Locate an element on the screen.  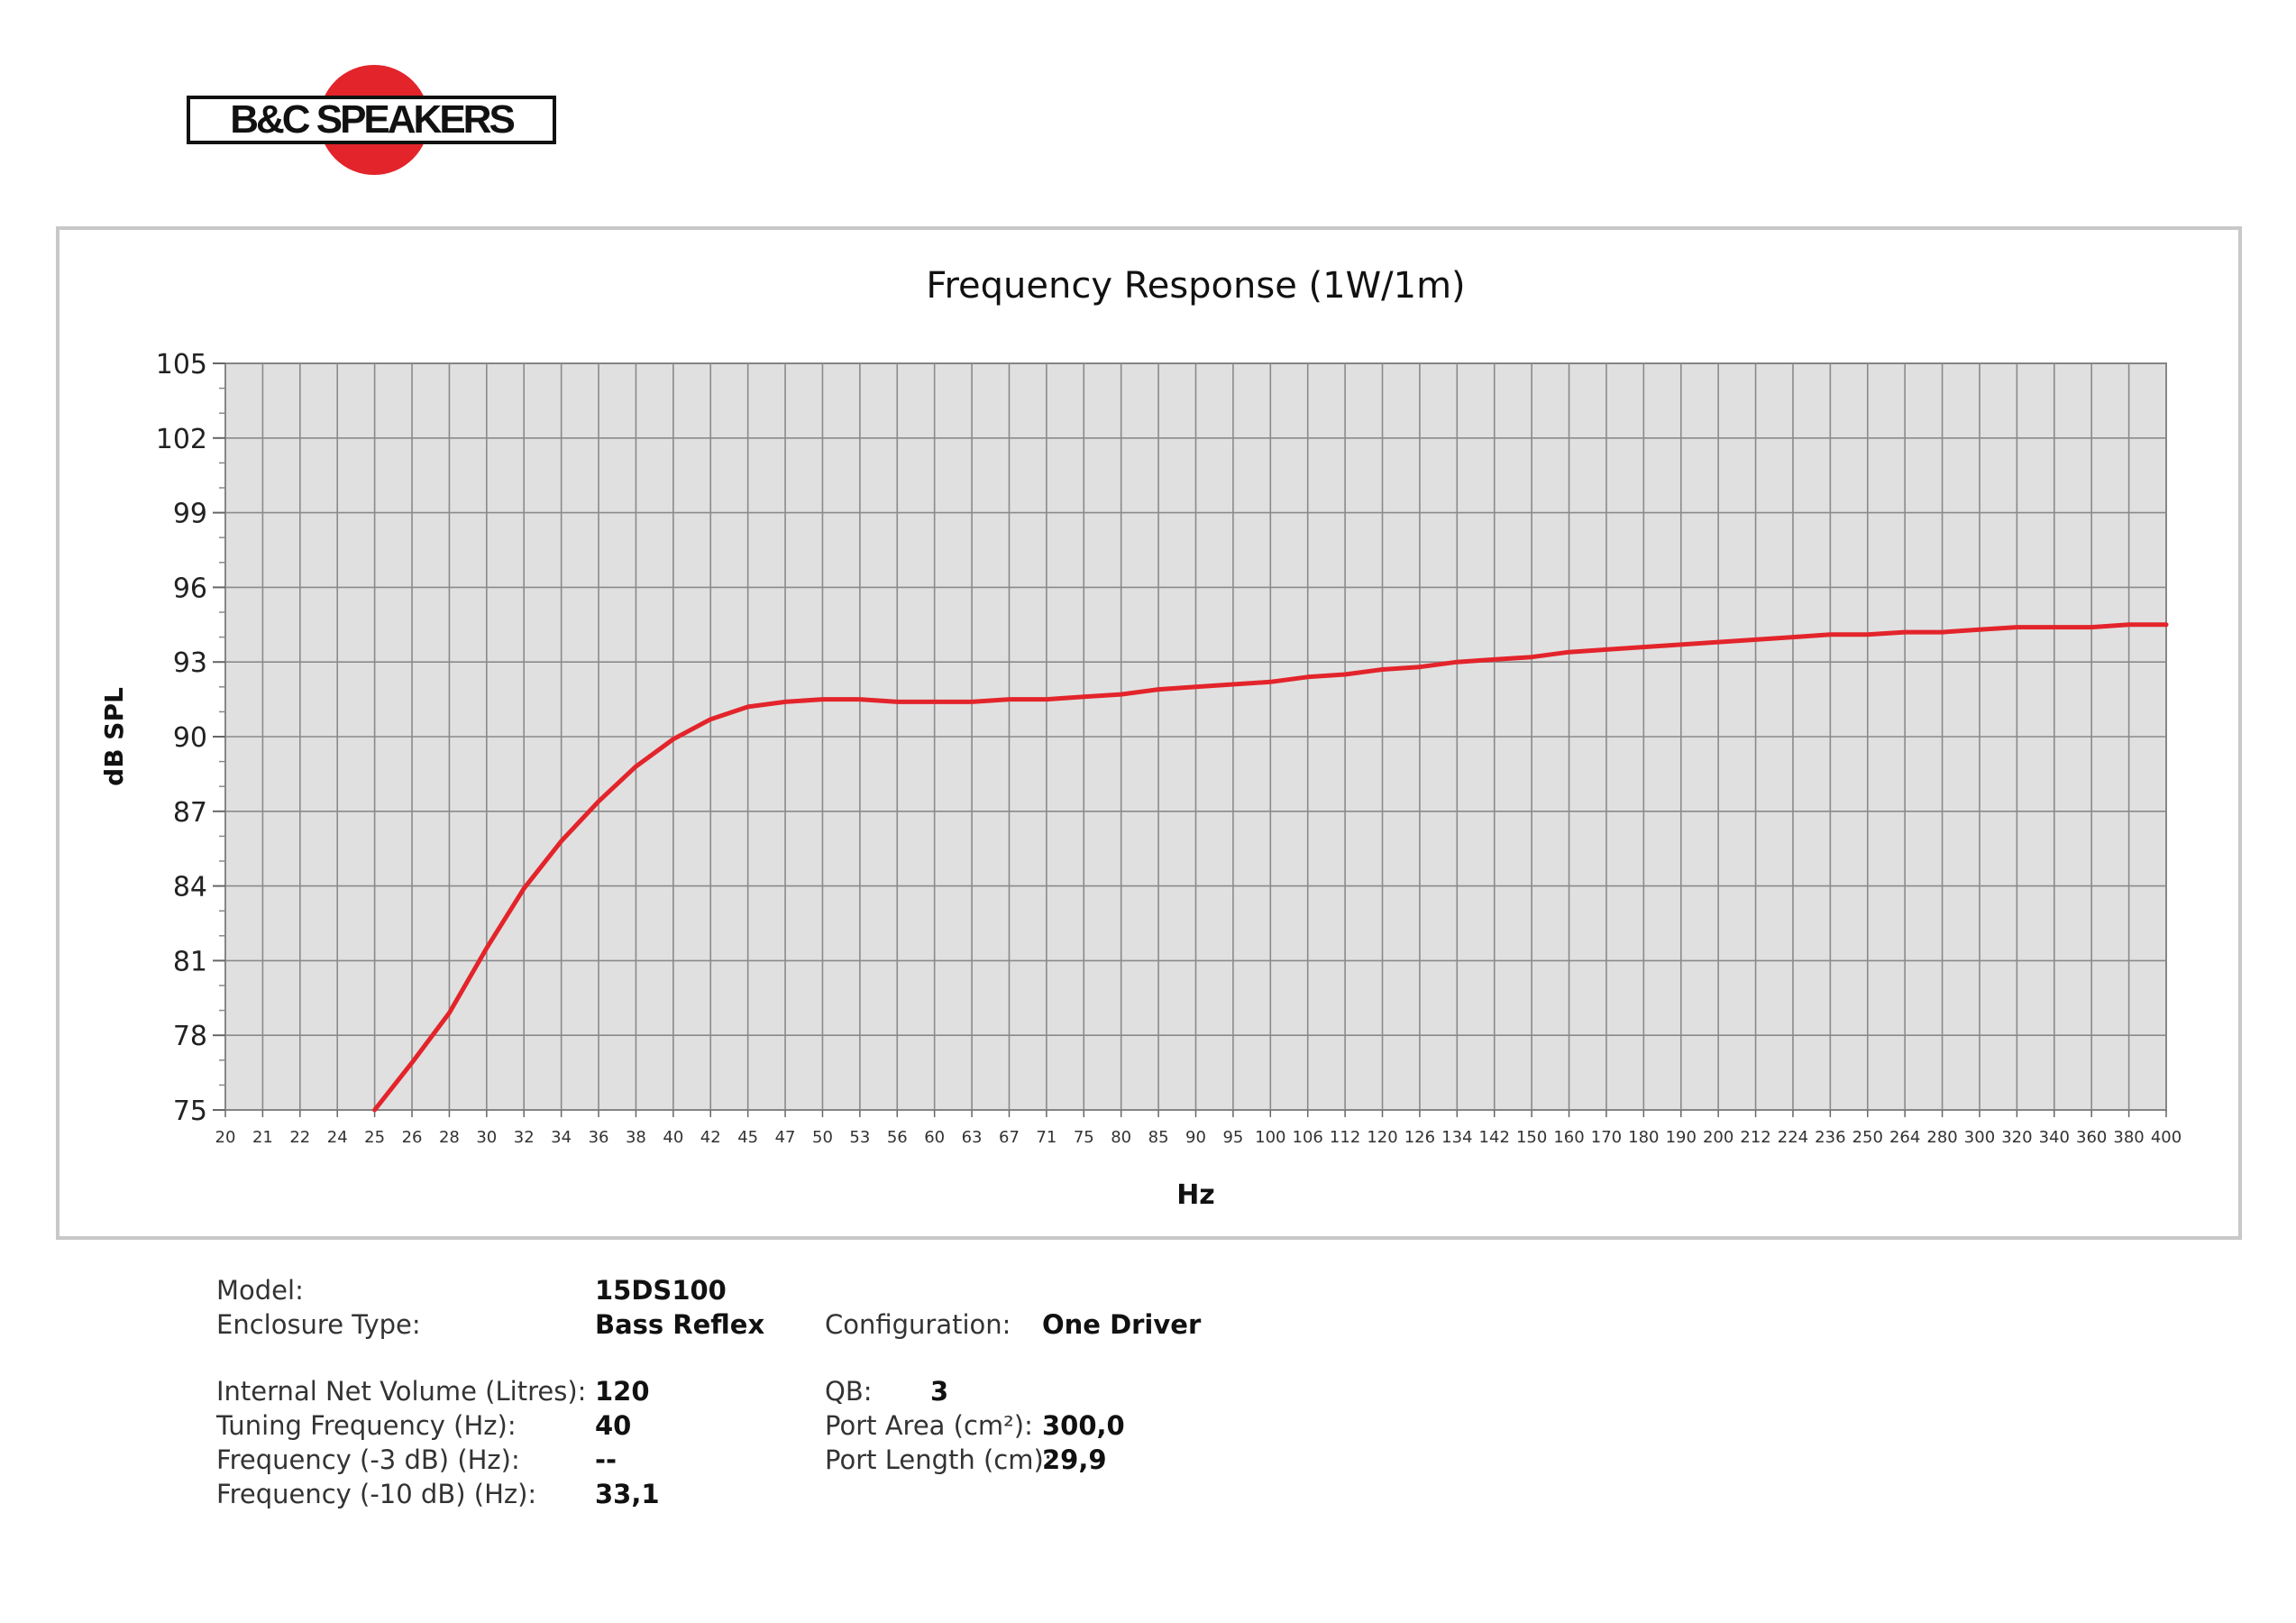
qb-value: 3 is located at coordinates (939, 1391).